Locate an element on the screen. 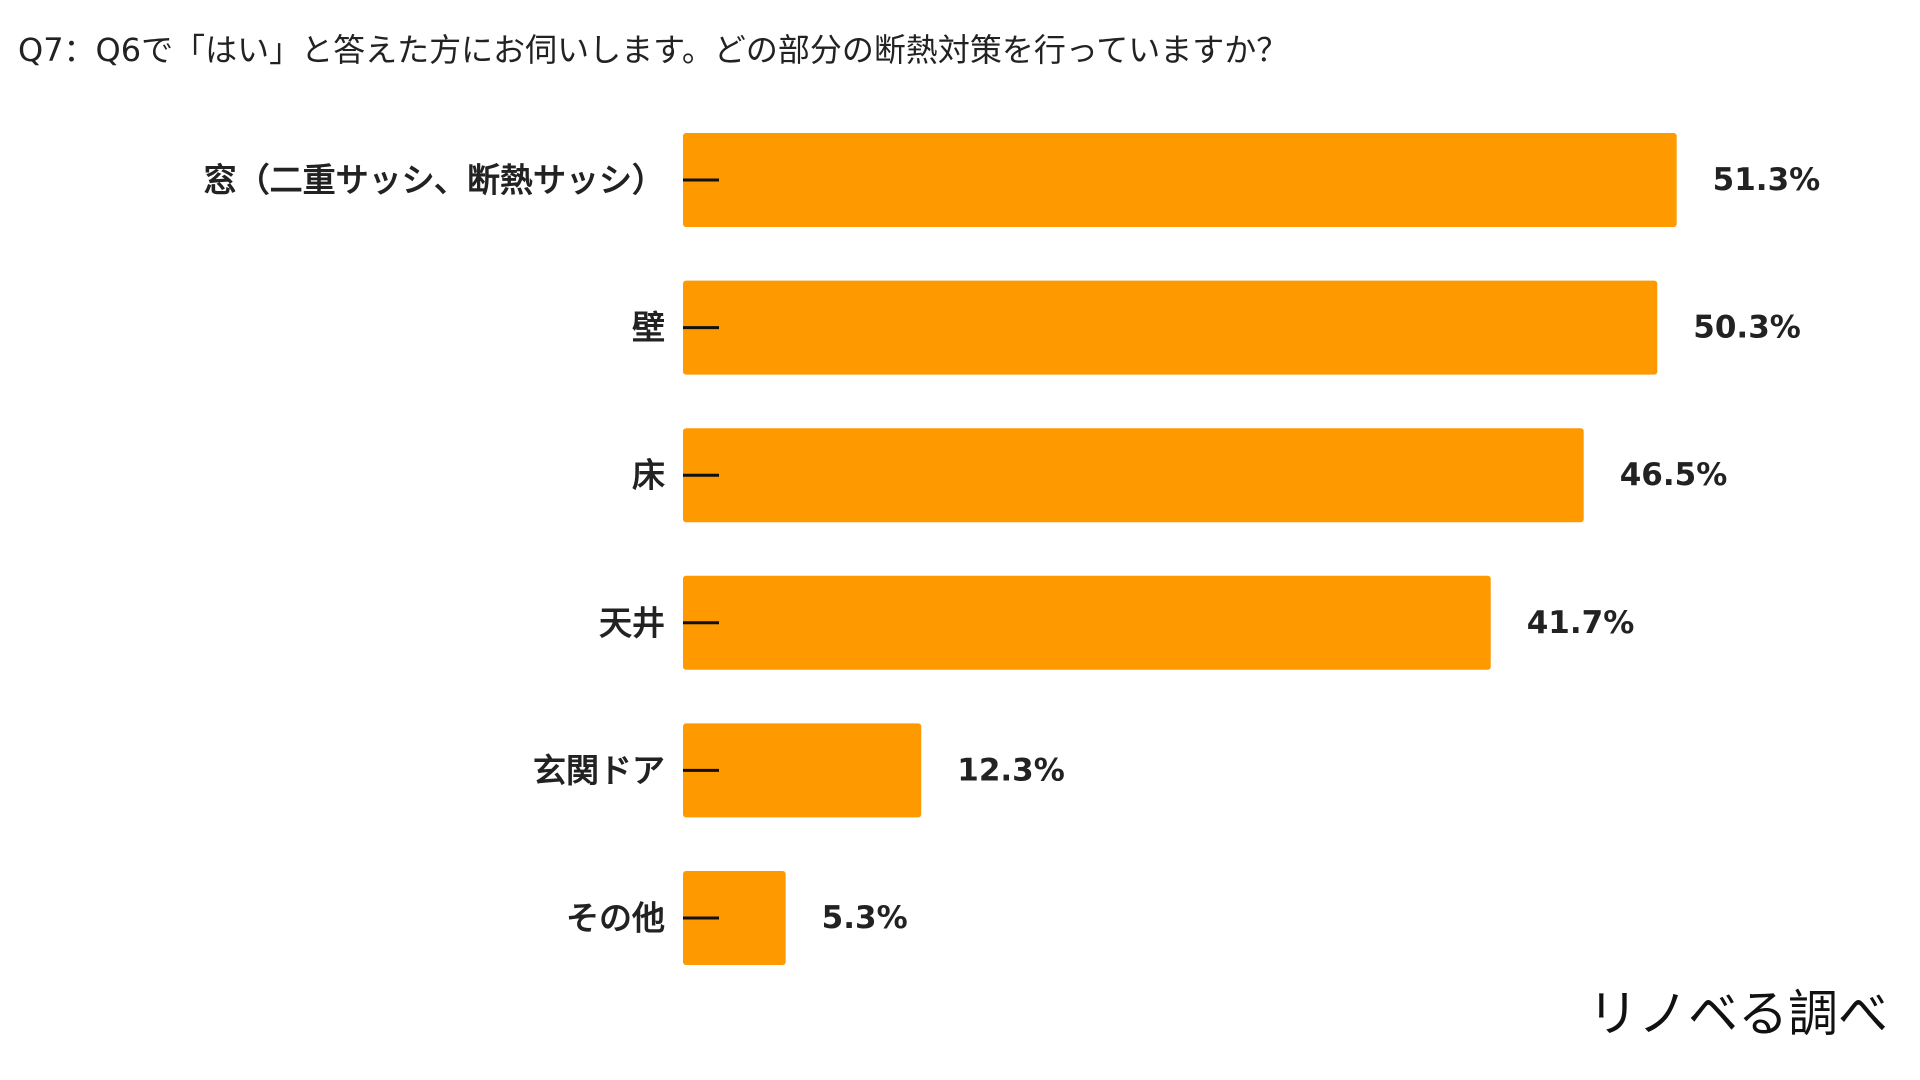 The height and width of the screenshot is (1080, 1920). value-label-5: 5.3% is located at coordinates (865, 918).